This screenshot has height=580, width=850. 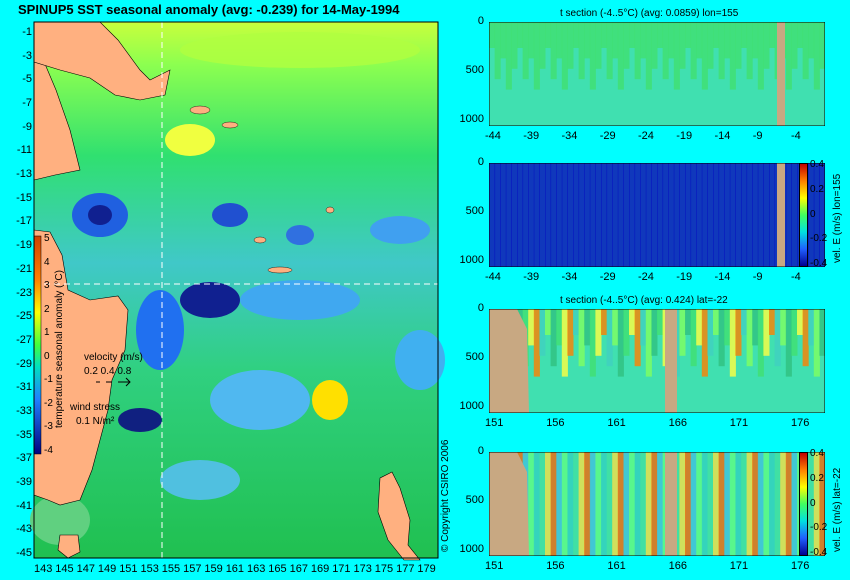 I want to click on x-tick-label: -24, so click(x=646, y=277).